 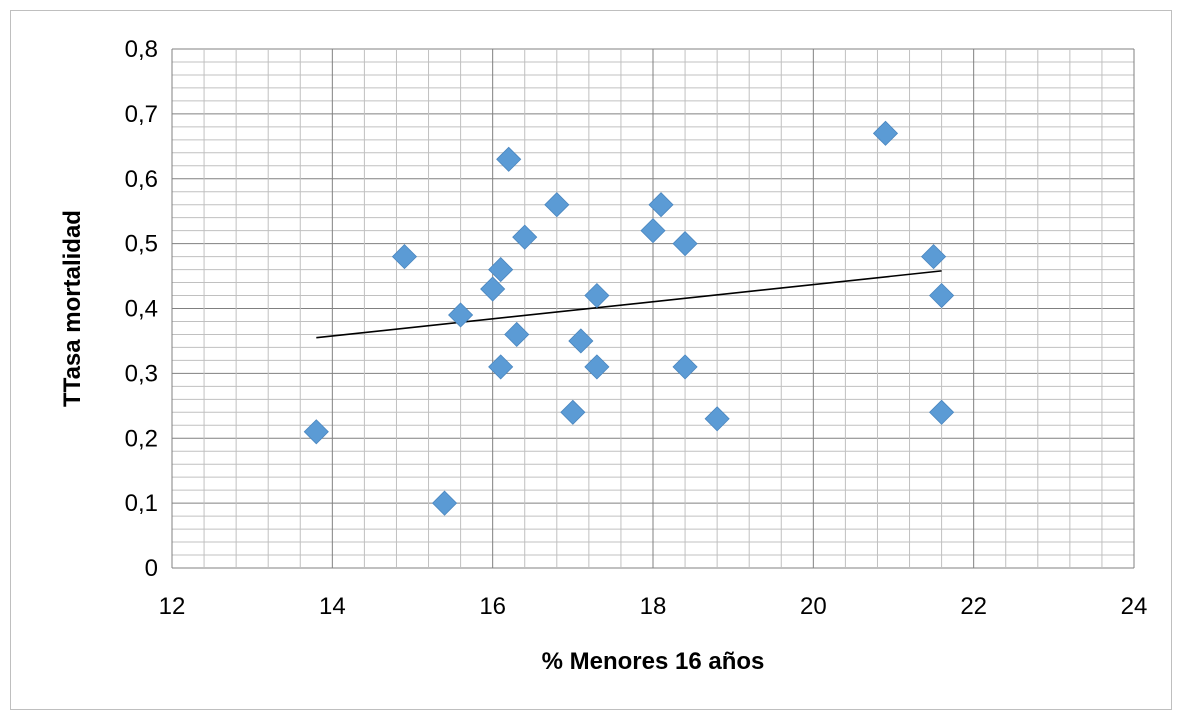 What do you see at coordinates (141, 503) in the screenshot?
I see `y-tick-label: 0,1` at bounding box center [141, 503].